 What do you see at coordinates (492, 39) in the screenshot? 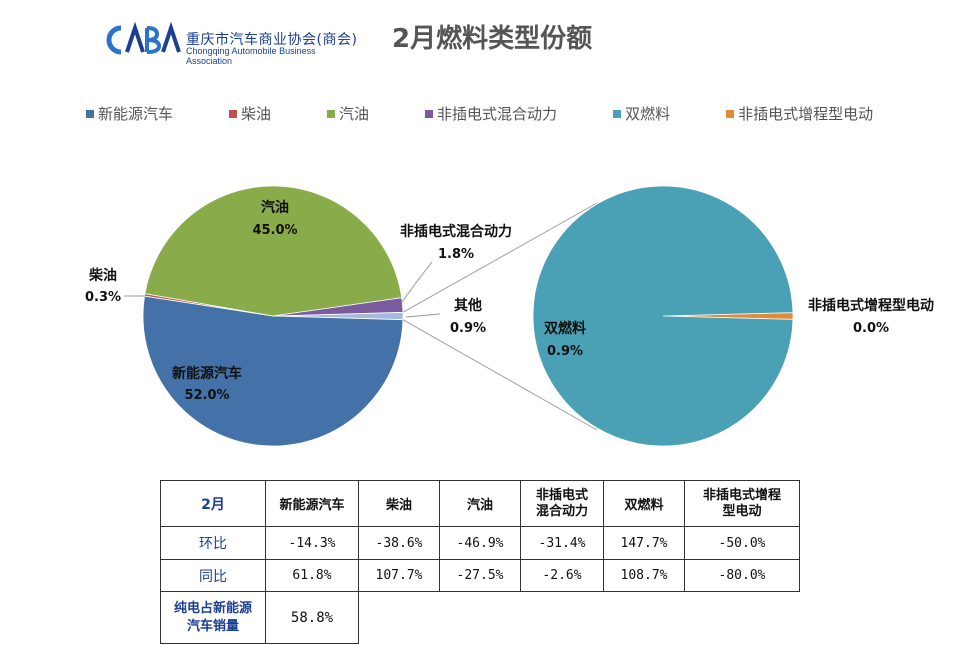
I see `page-title: 2月燃料类型份额` at bounding box center [492, 39].